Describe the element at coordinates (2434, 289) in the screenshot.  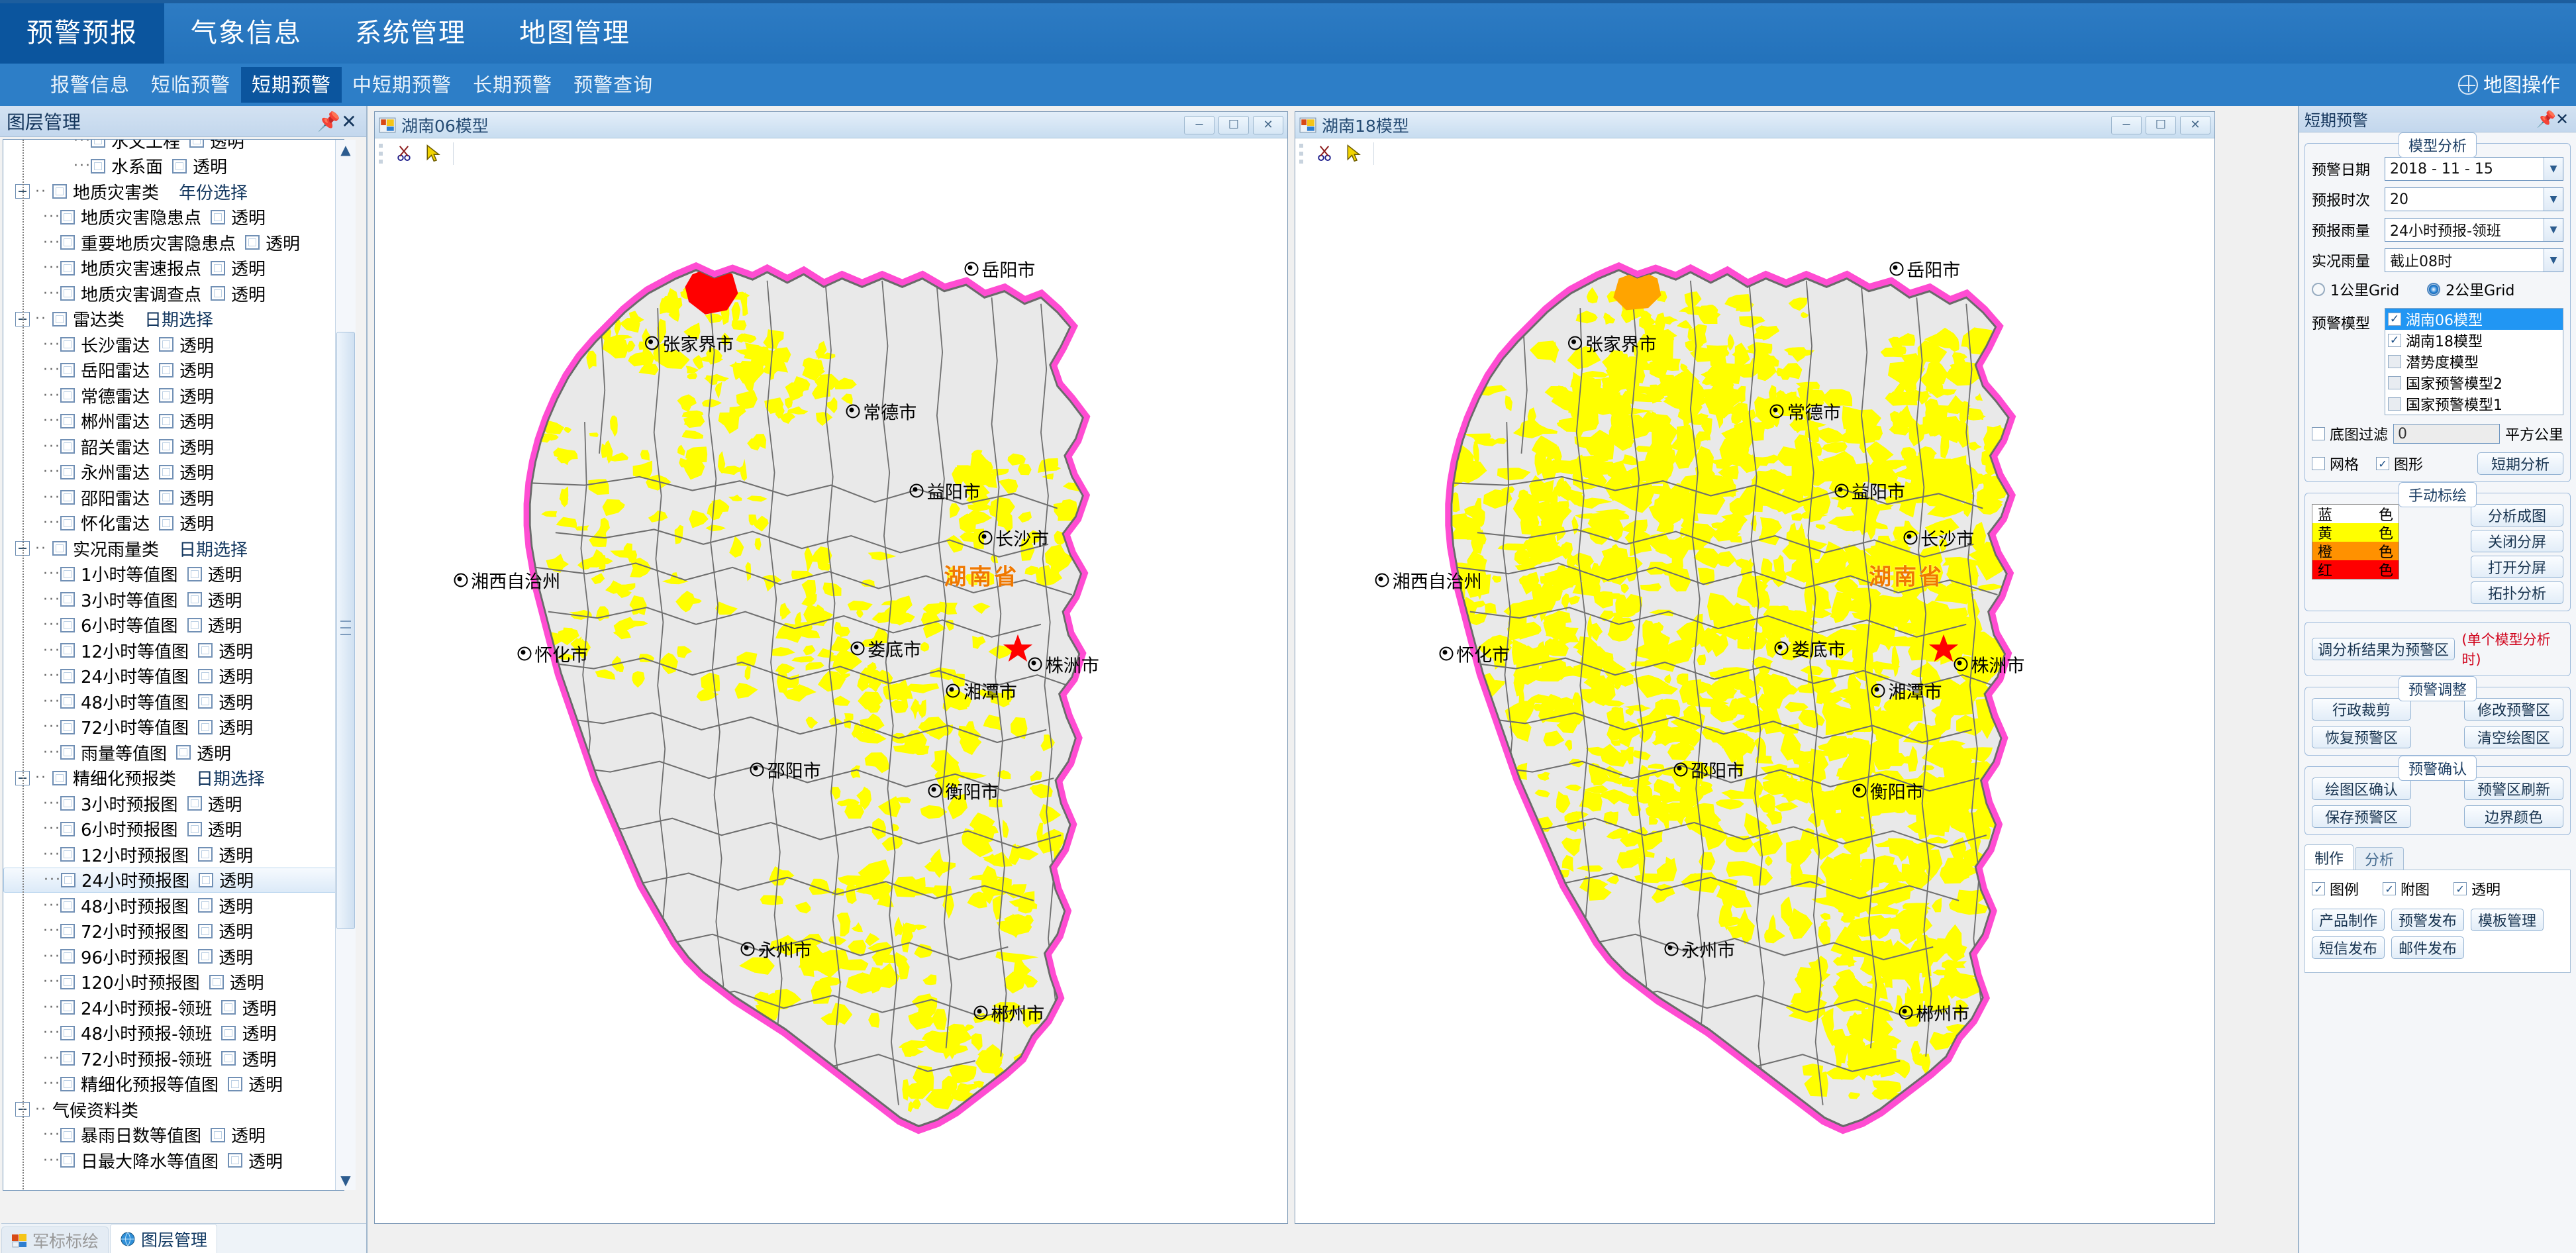
I see `radio-2km` at that location.